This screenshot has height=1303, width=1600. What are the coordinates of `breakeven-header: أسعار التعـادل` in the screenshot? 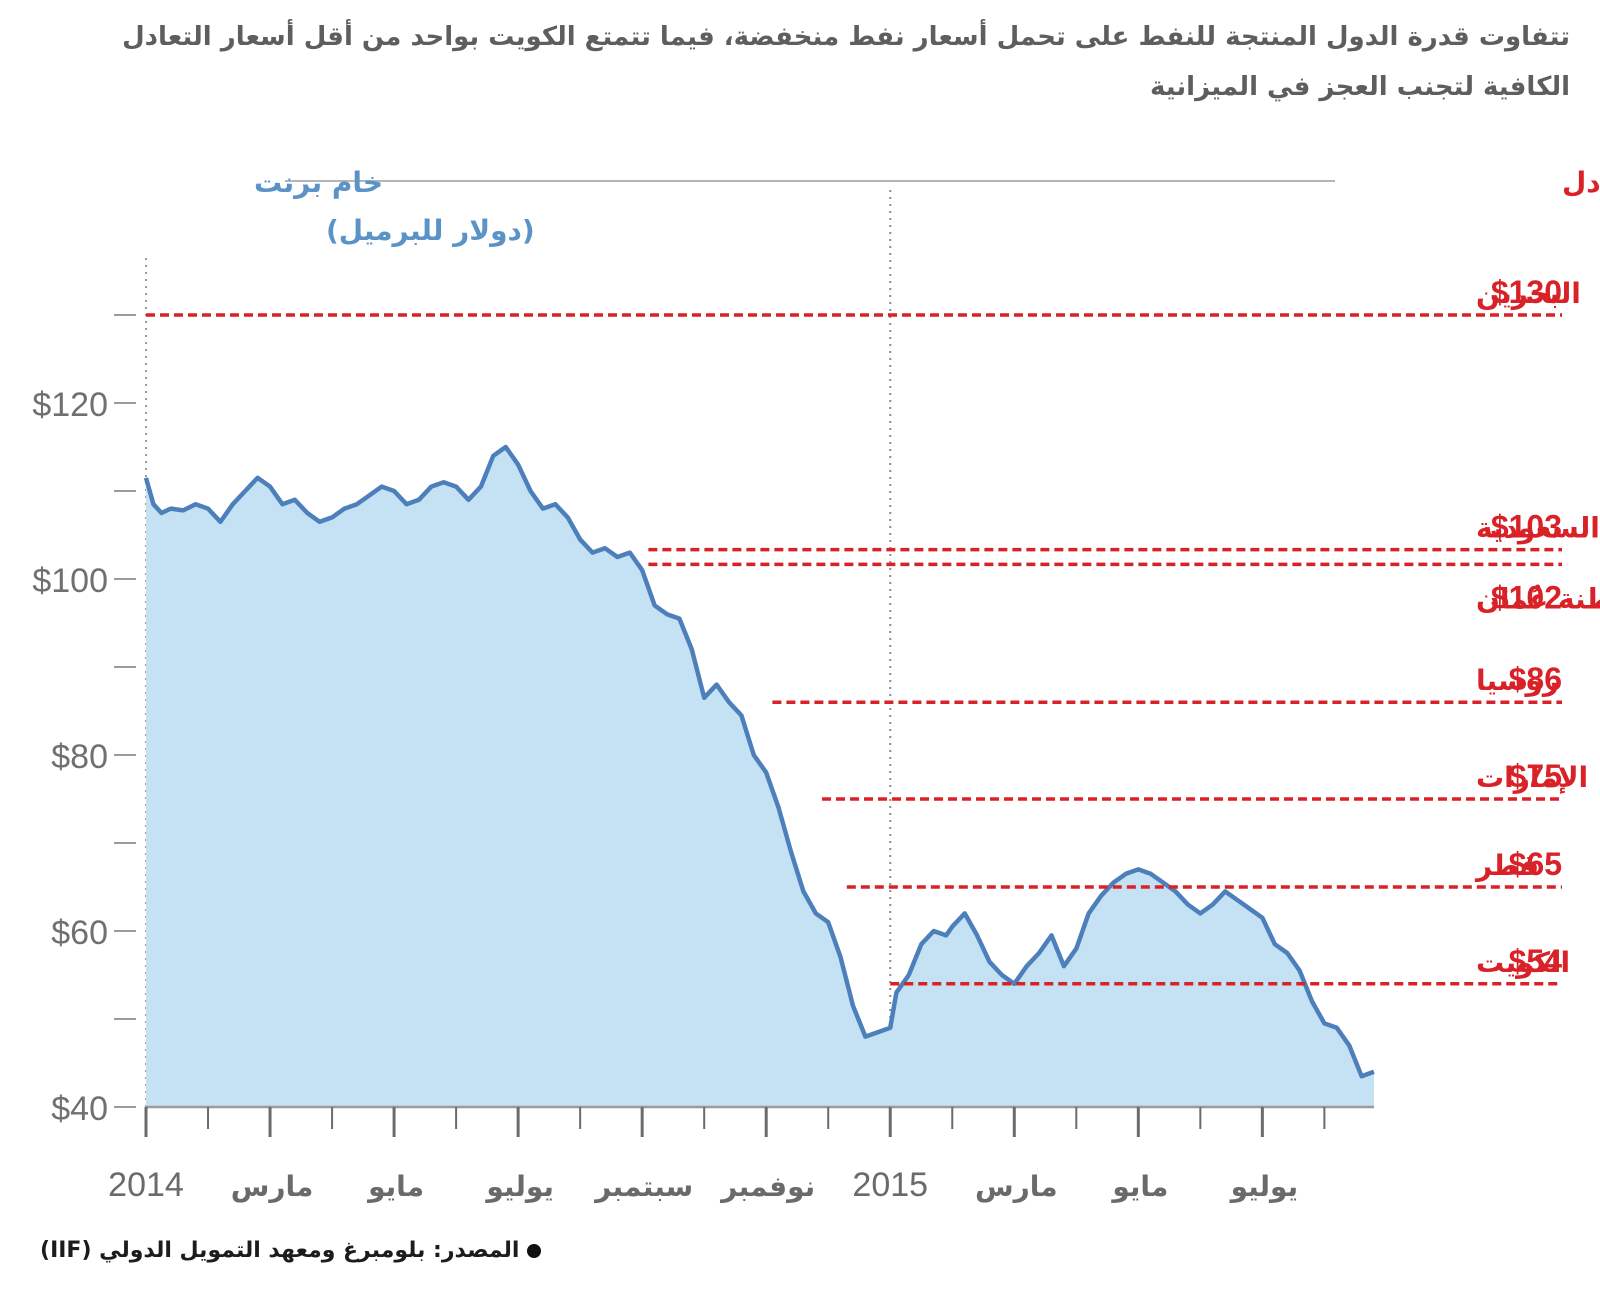 It's located at (1581, 181).